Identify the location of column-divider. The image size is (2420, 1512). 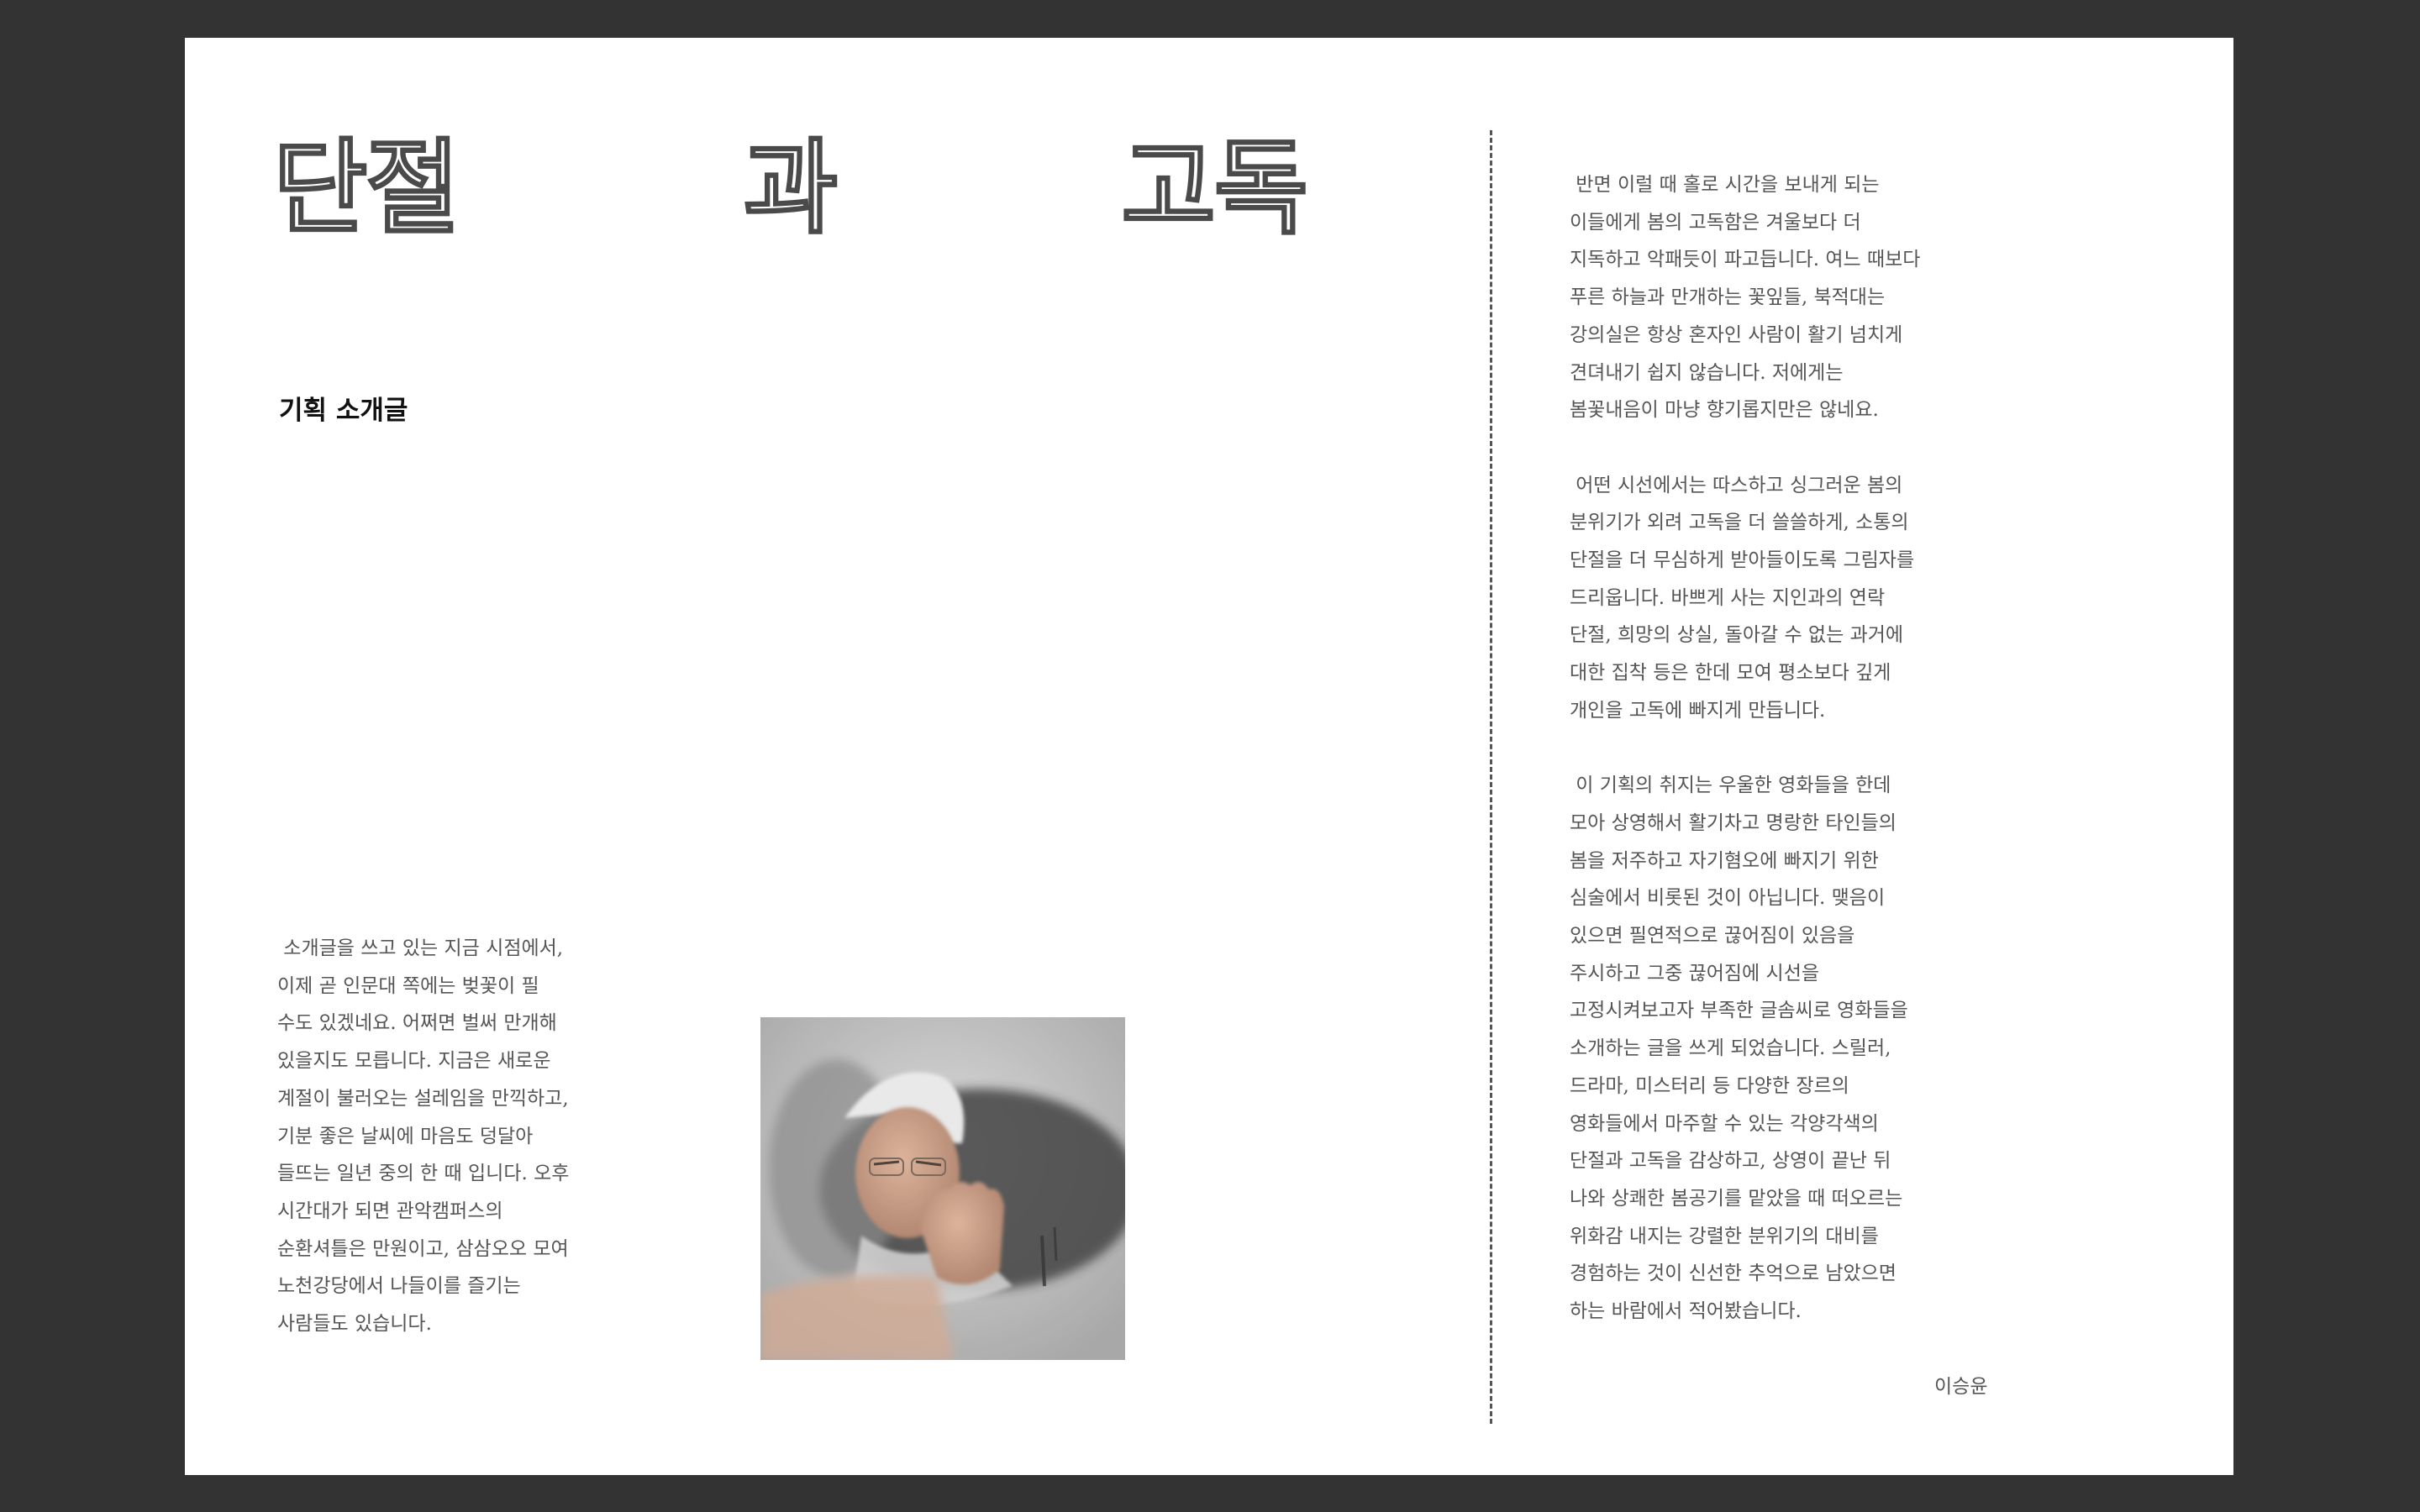
(1491, 777).